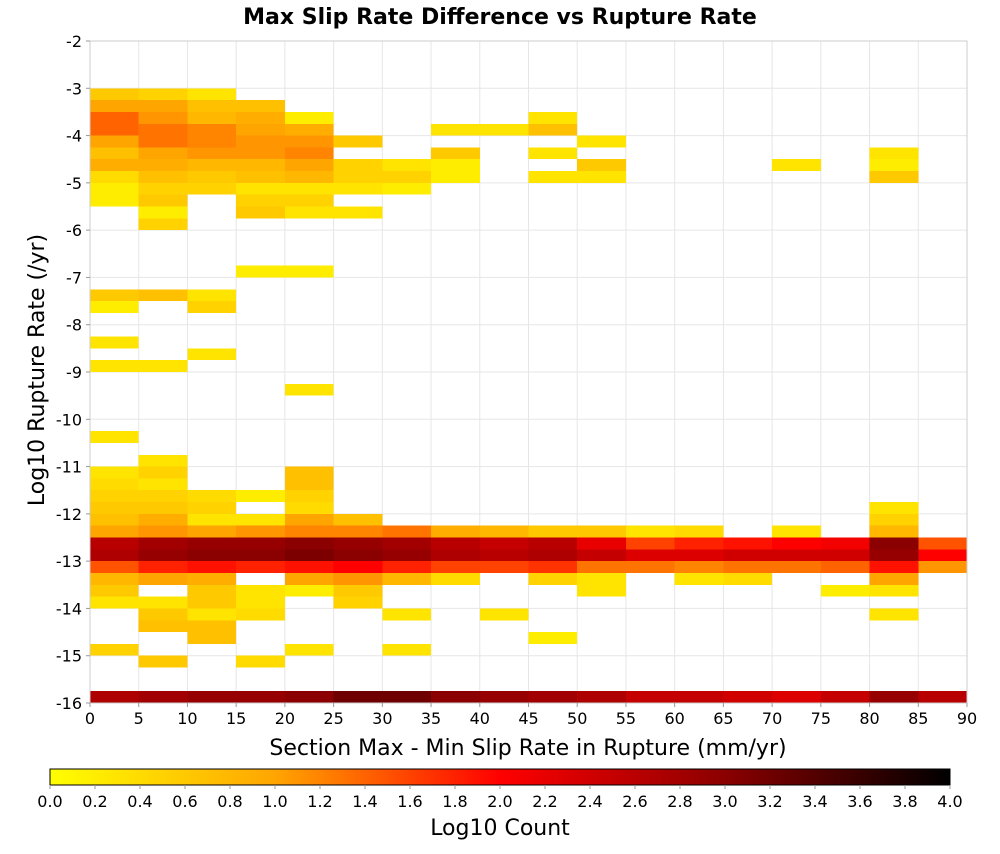  Describe the element at coordinates (679, 801) in the screenshot. I see `colorbar-tick-label: 2.8` at that location.